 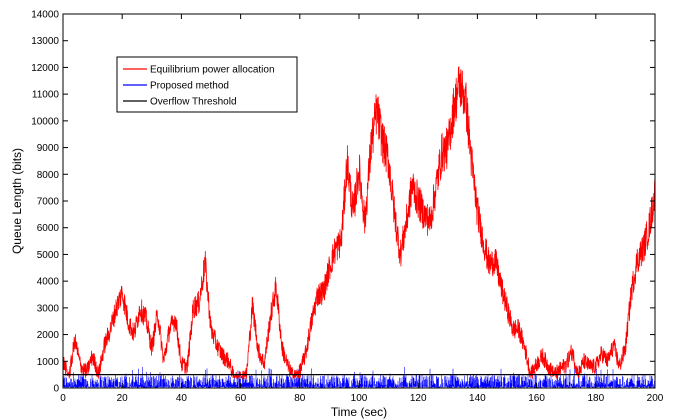 I want to click on x-tick-label: 180, so click(x=595, y=398).